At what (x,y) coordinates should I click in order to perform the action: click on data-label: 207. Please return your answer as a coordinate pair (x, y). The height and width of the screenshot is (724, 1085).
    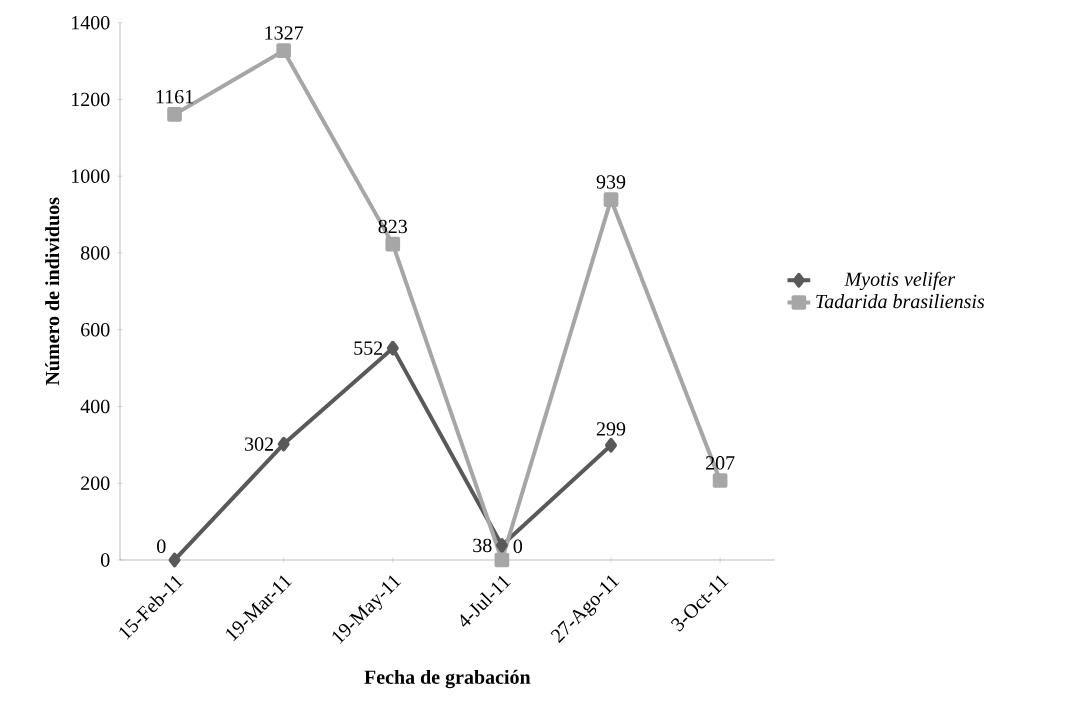
    Looking at the image, I should click on (720, 463).